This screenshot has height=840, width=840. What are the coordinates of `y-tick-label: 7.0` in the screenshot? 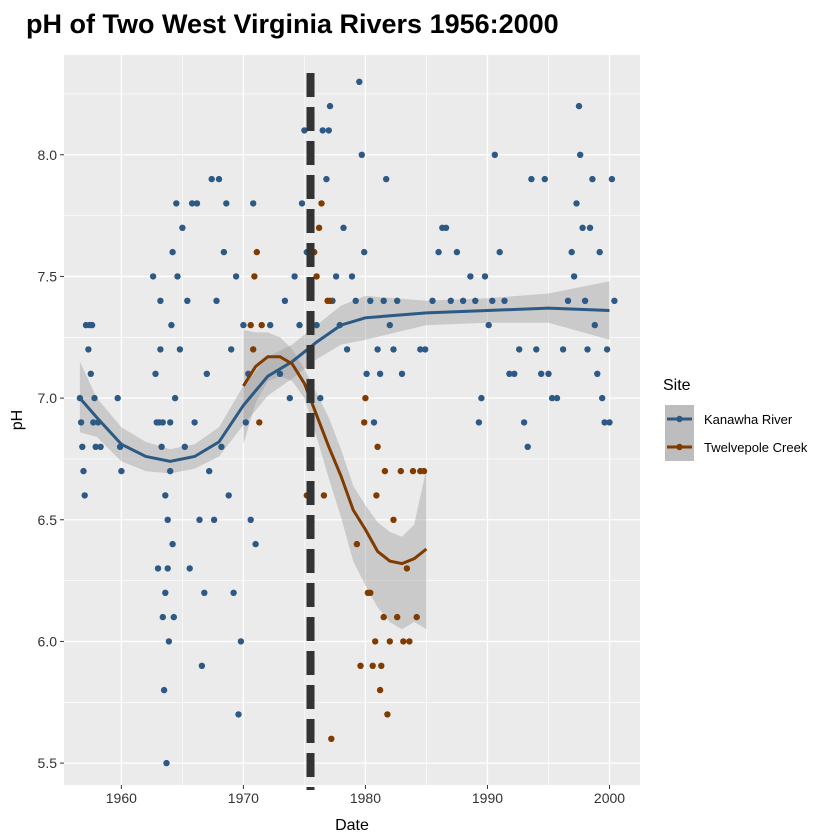 It's located at (48, 398).